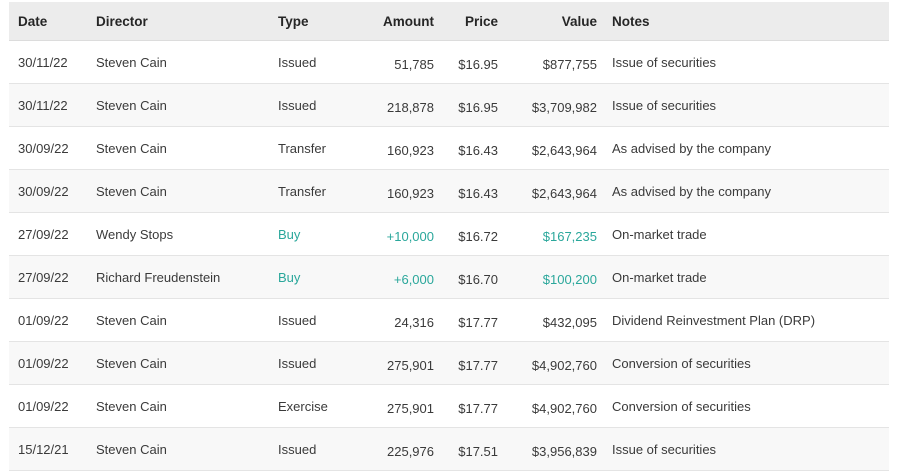 This screenshot has height=471, width=900. What do you see at coordinates (547, 21) in the screenshot?
I see `column-header-value: Value` at bounding box center [547, 21].